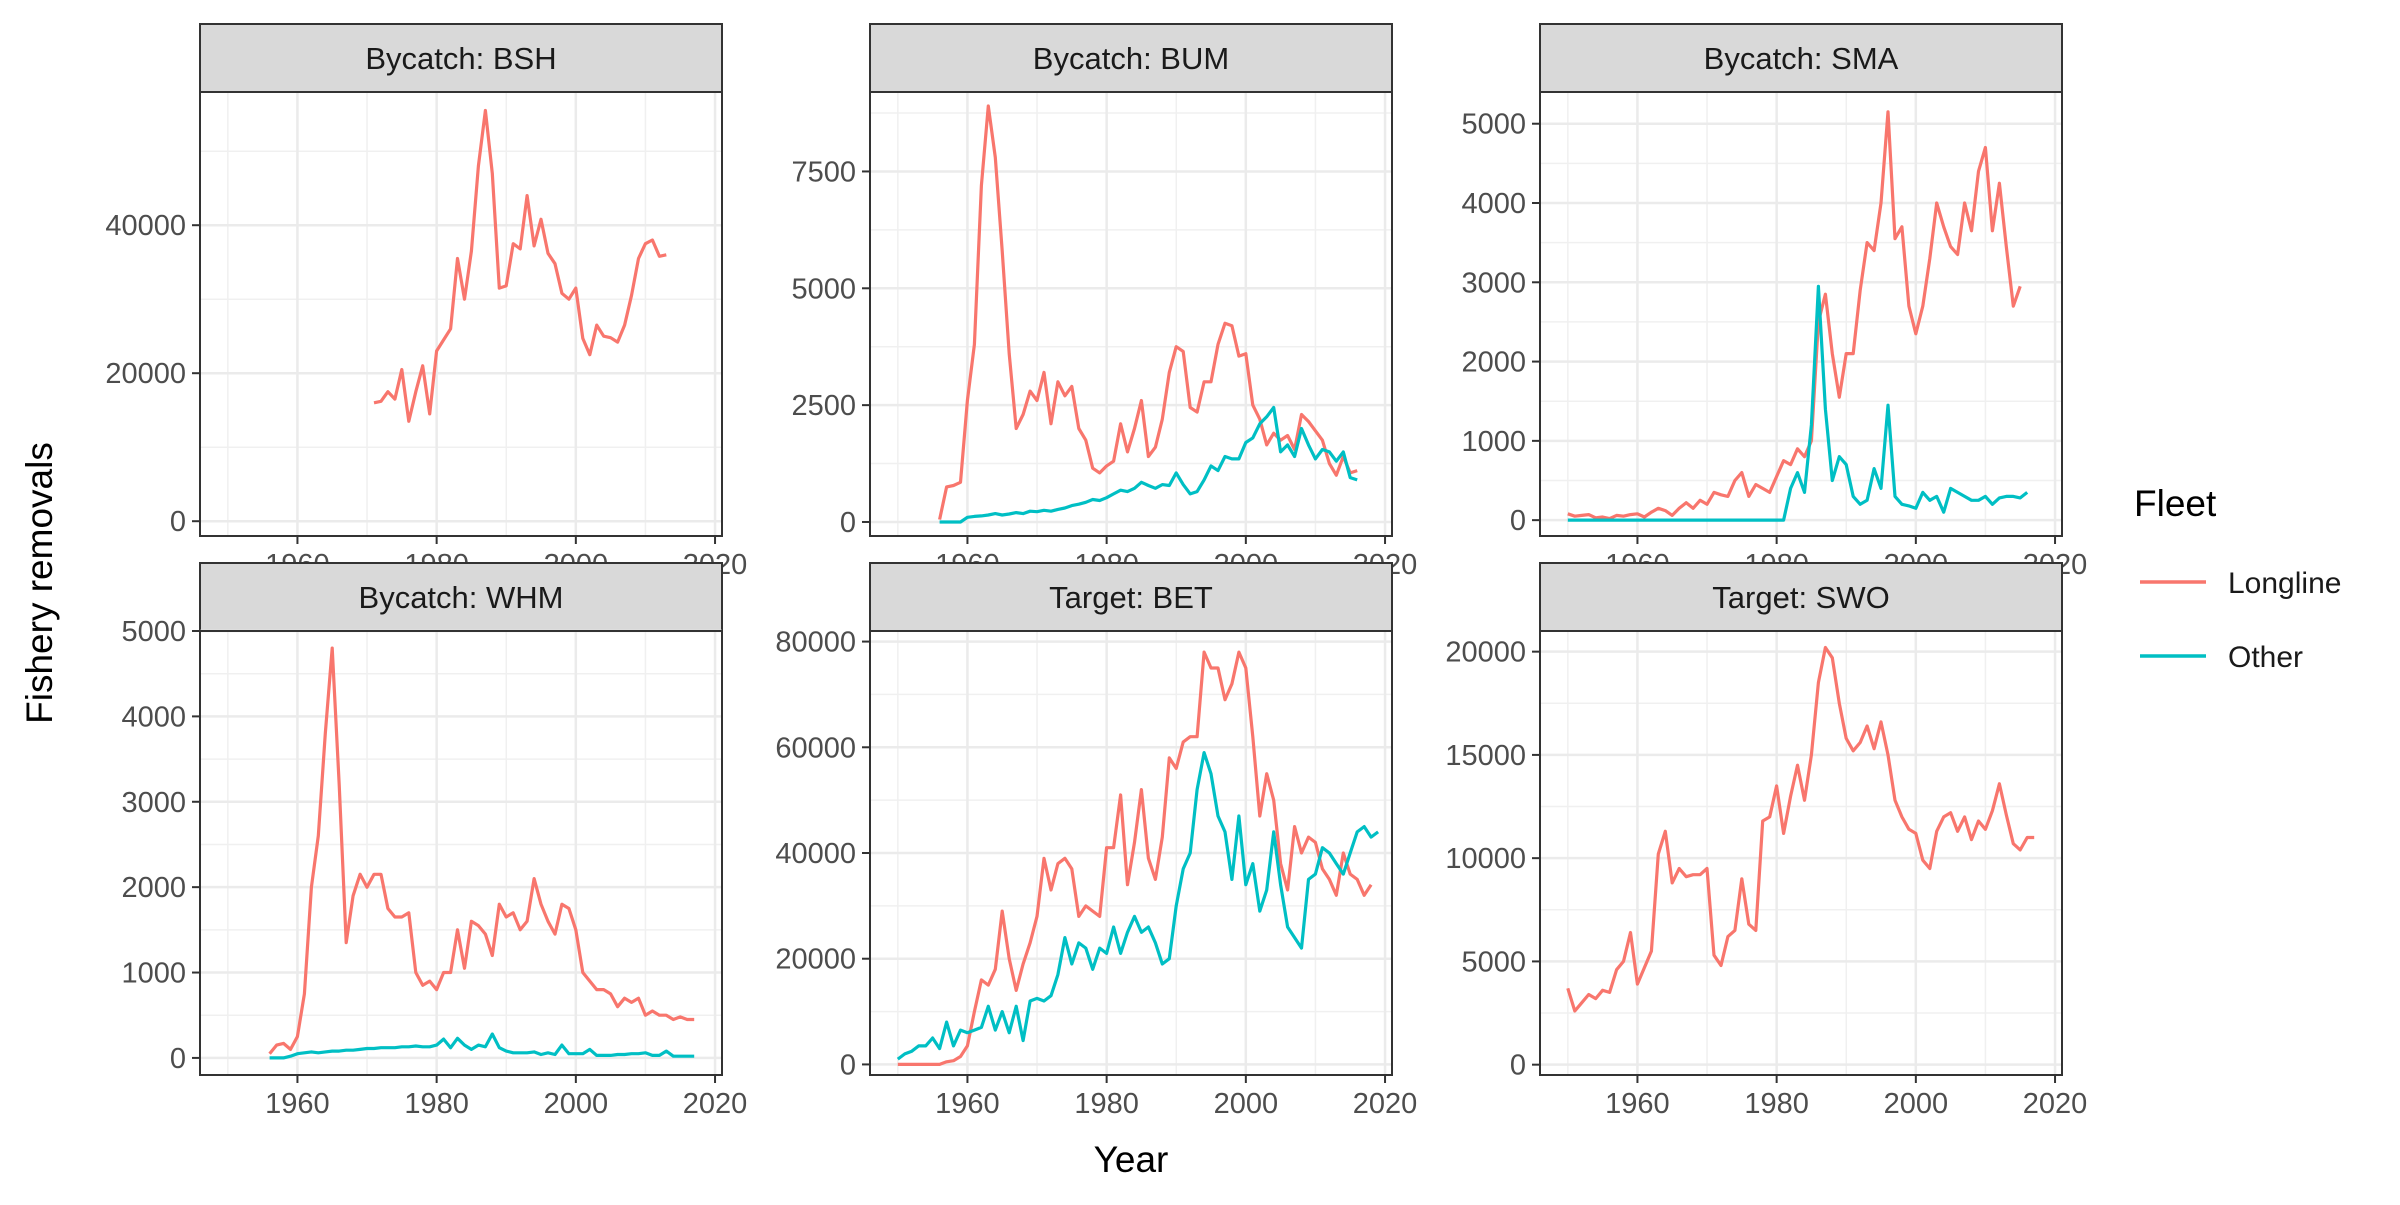  Describe the element at coordinates (815, 643) in the screenshot. I see `y-tick-label: 80000` at that location.